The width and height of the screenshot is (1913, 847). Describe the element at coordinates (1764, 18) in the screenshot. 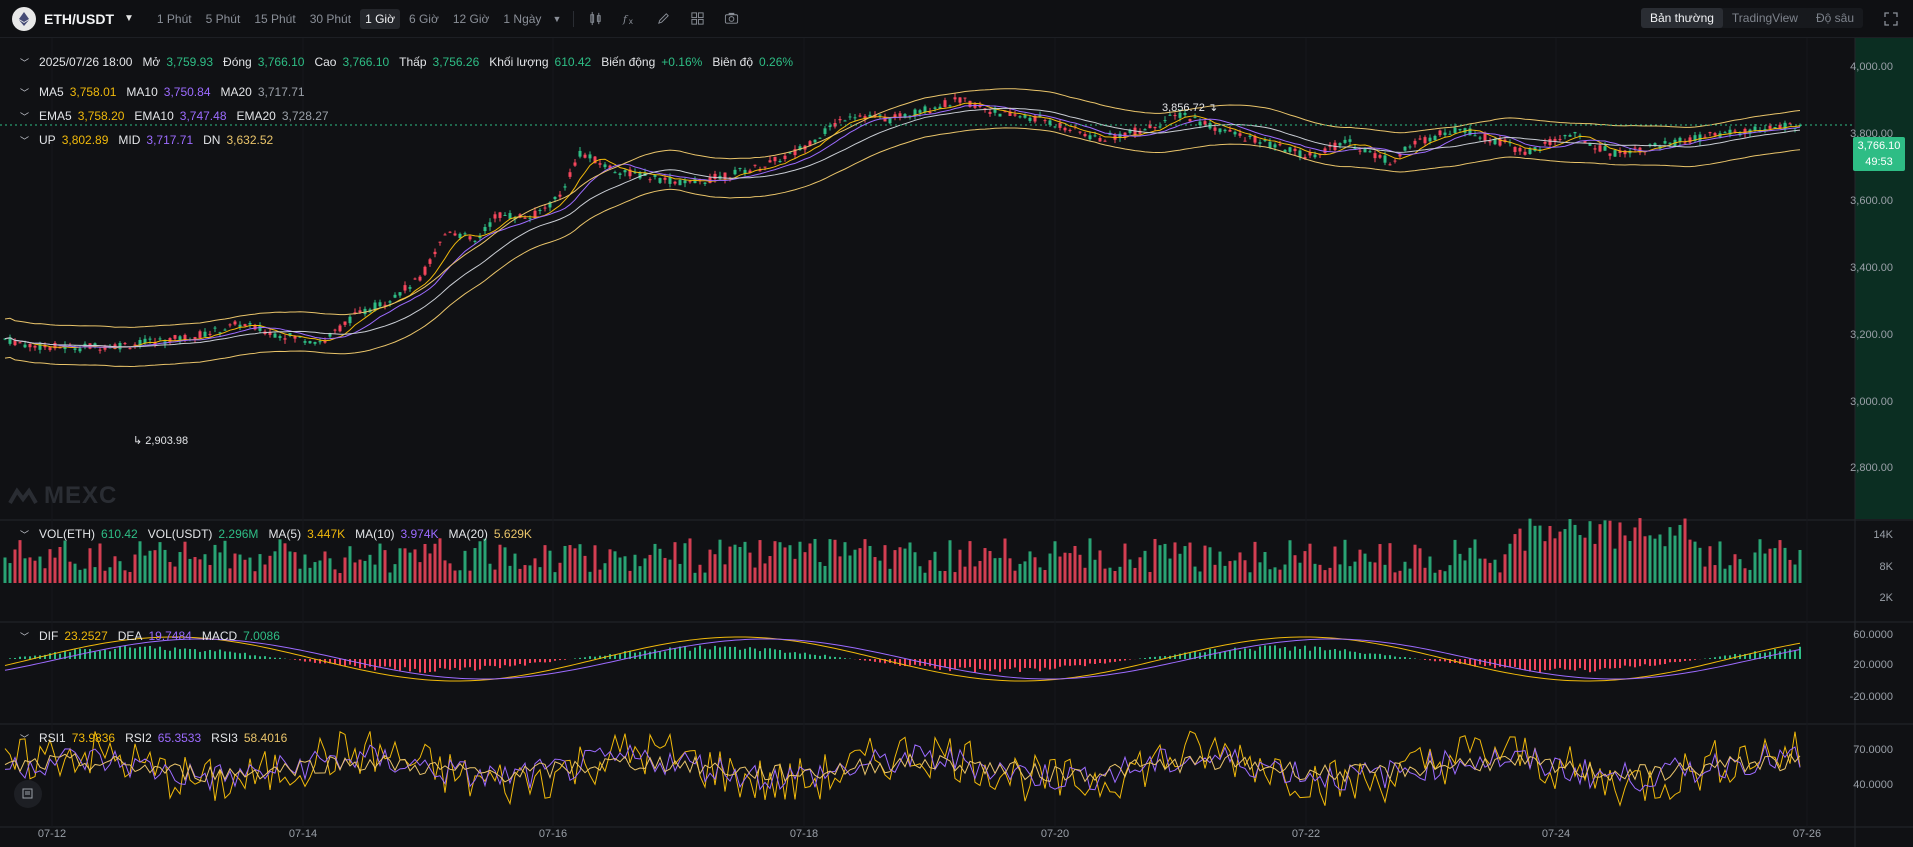

I see `view-tradingview: TradingView` at that location.